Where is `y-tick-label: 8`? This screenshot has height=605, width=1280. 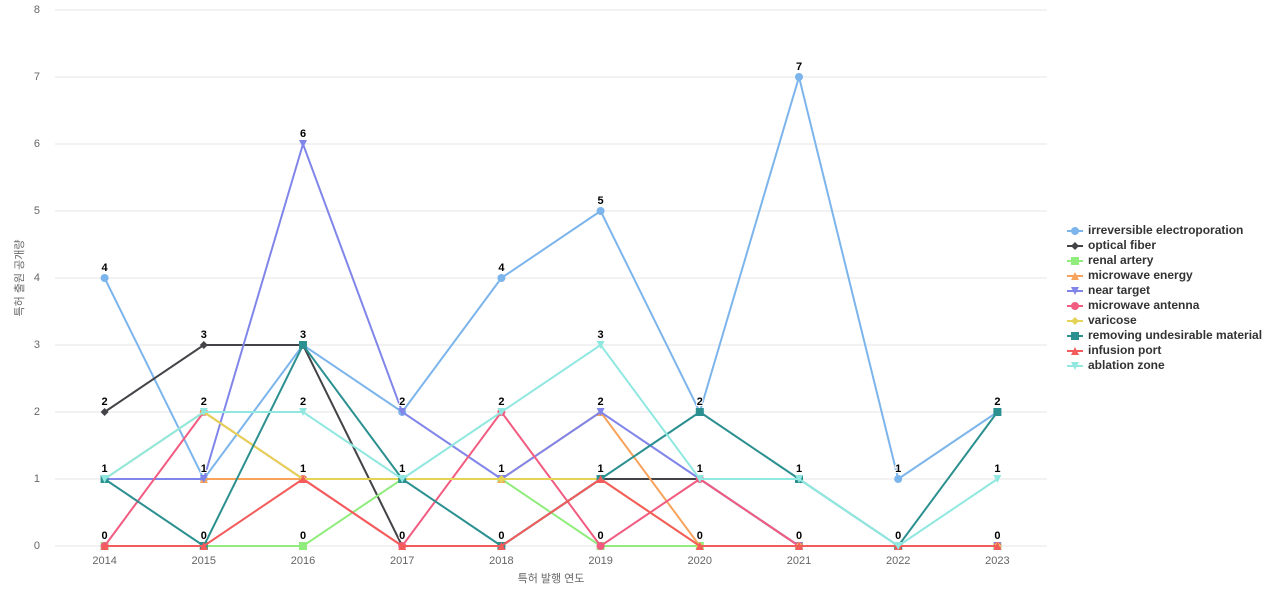 y-tick-label: 8 is located at coordinates (37, 10).